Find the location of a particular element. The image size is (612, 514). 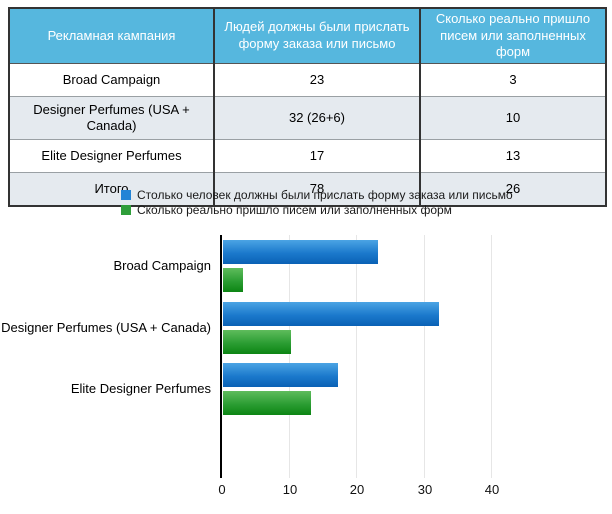

category-label: Broad Campaign is located at coordinates (162, 265).